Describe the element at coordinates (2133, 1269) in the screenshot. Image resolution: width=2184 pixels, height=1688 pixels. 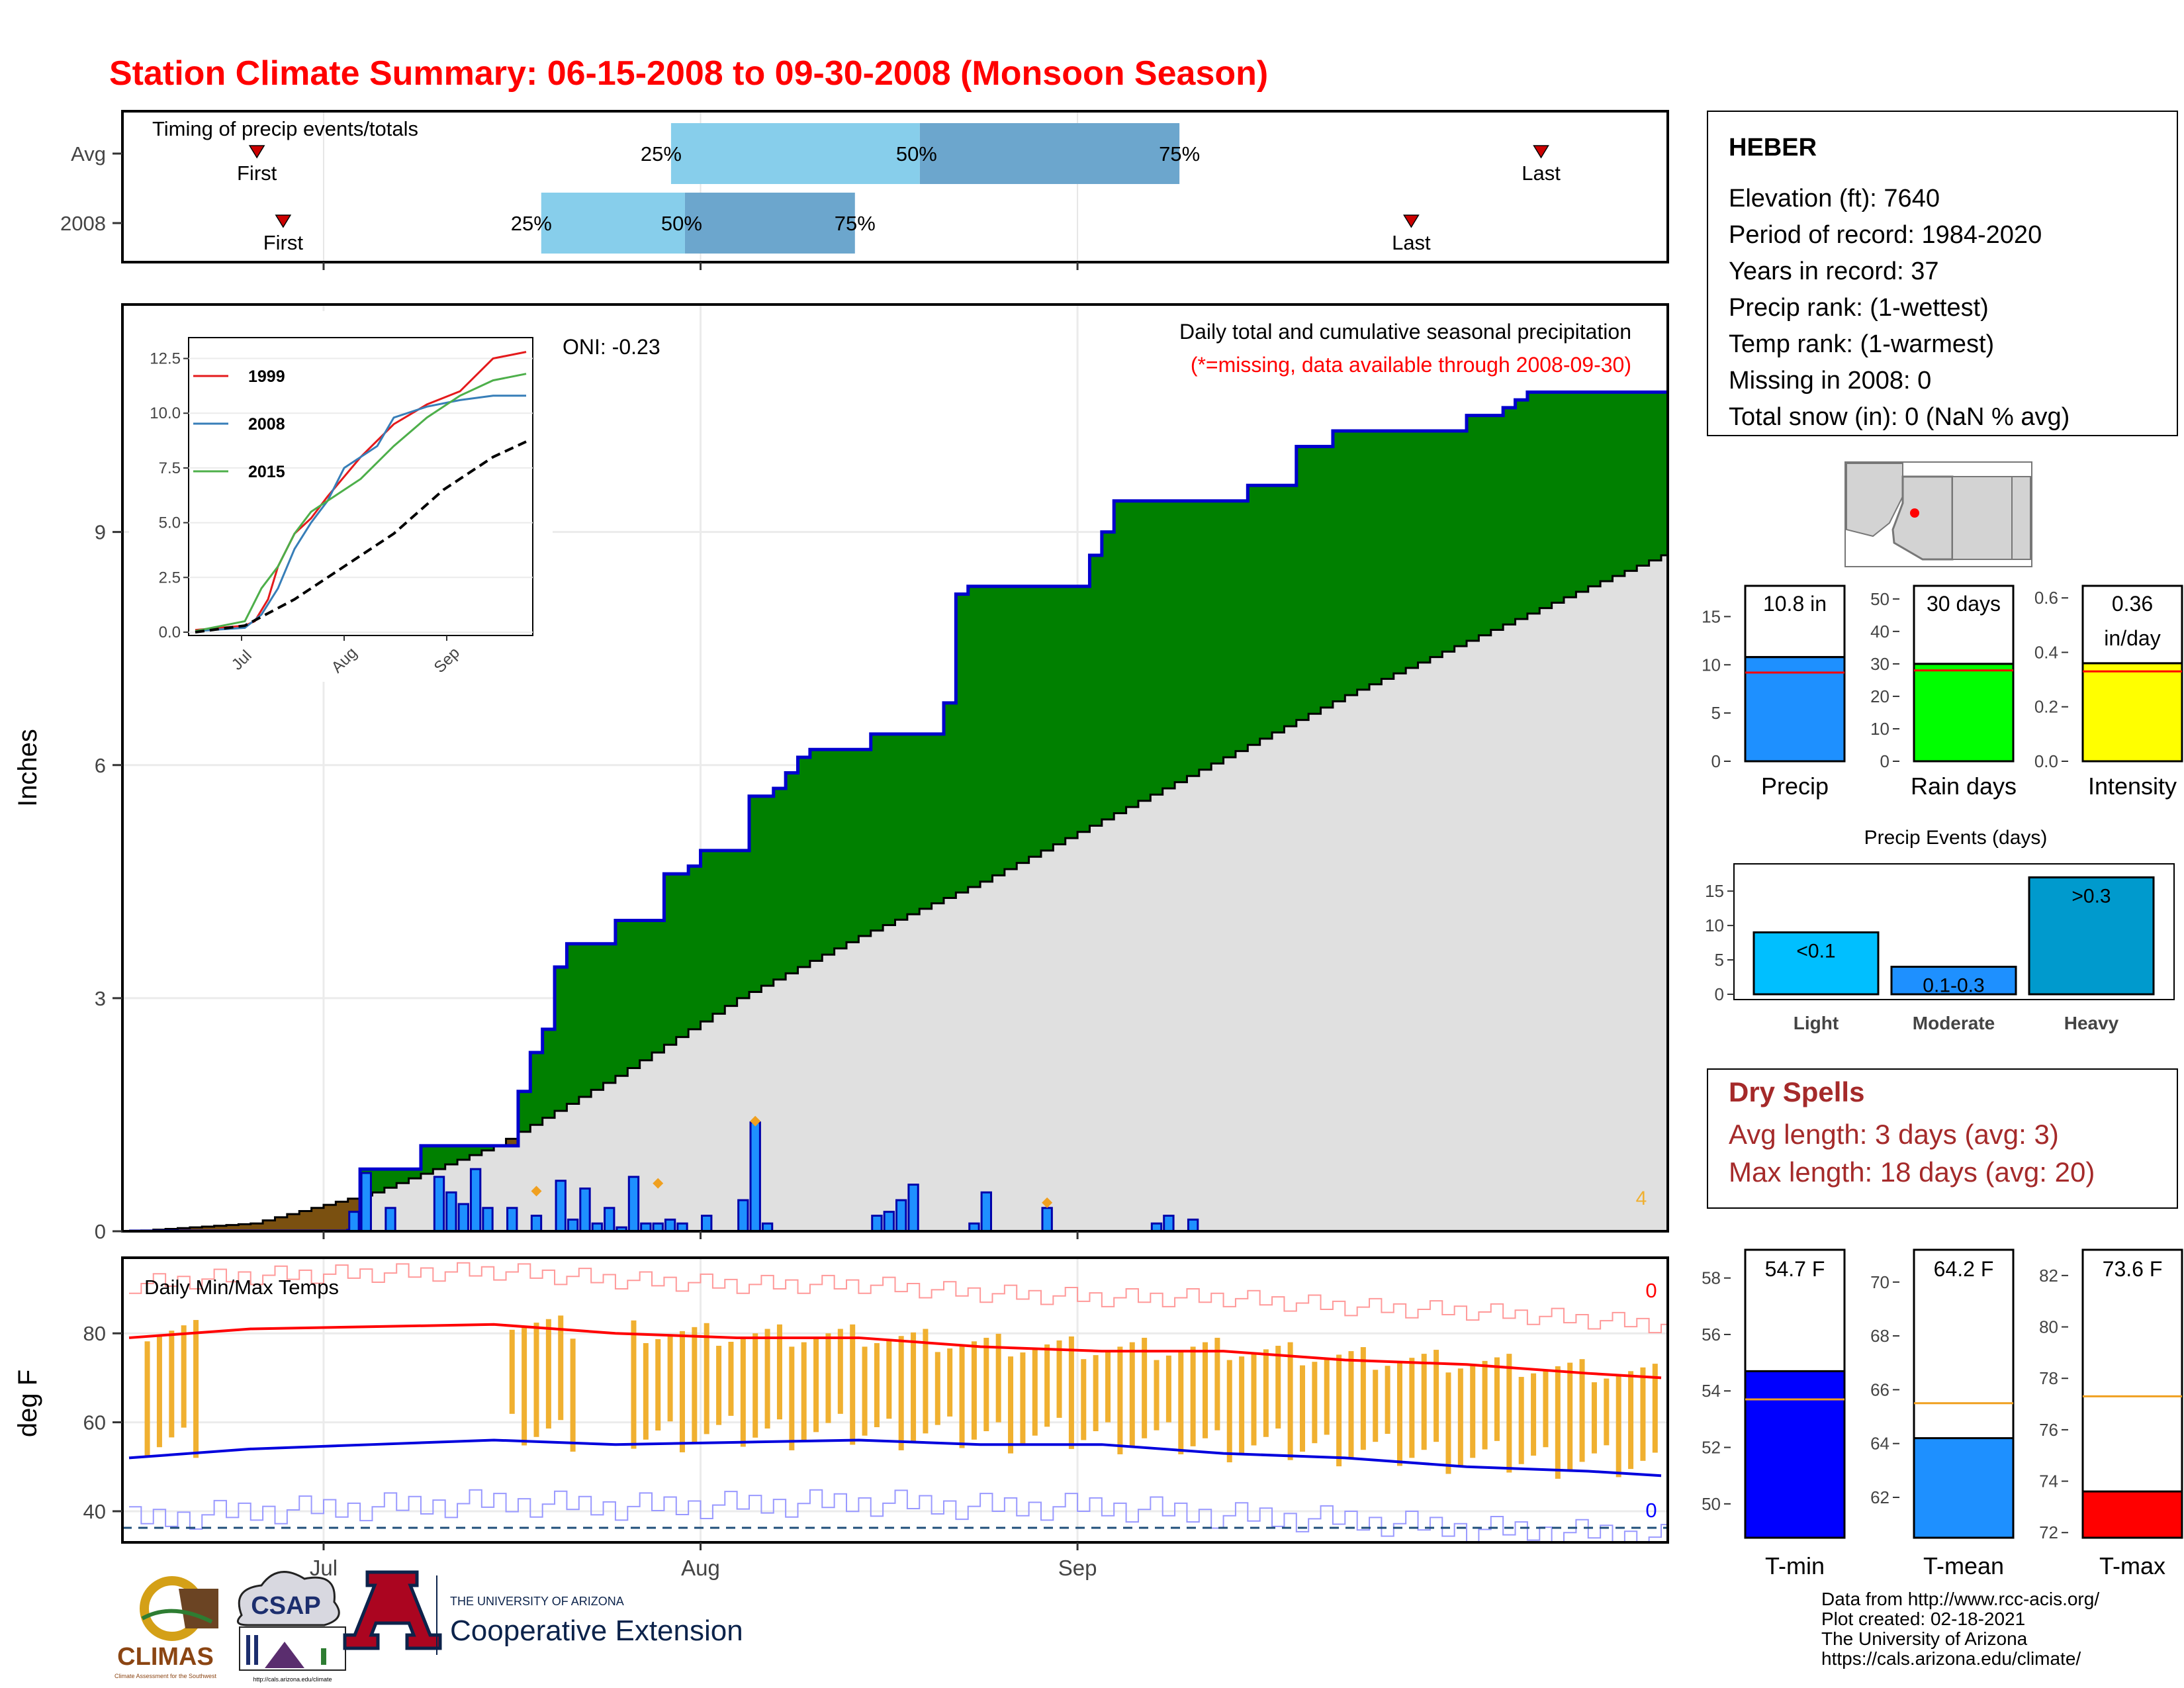
I see `temp-summary-value-label: 73.6 F` at that location.